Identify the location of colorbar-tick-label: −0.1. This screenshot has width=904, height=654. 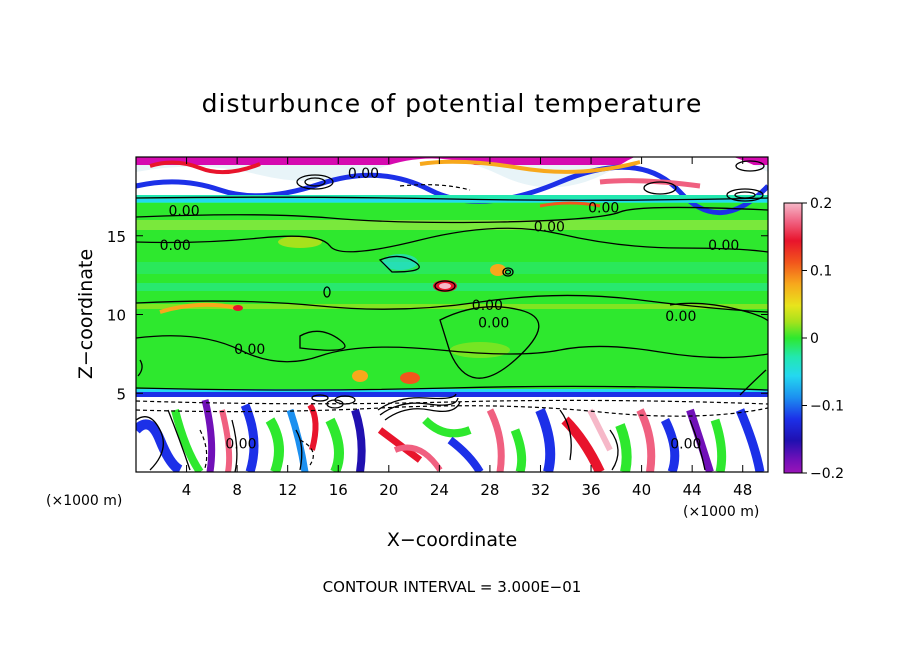
(827, 407).